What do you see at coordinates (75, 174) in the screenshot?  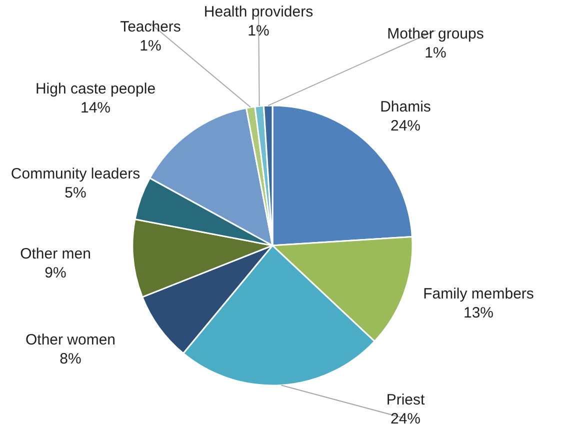 I see `slice-label: Community leaders` at bounding box center [75, 174].